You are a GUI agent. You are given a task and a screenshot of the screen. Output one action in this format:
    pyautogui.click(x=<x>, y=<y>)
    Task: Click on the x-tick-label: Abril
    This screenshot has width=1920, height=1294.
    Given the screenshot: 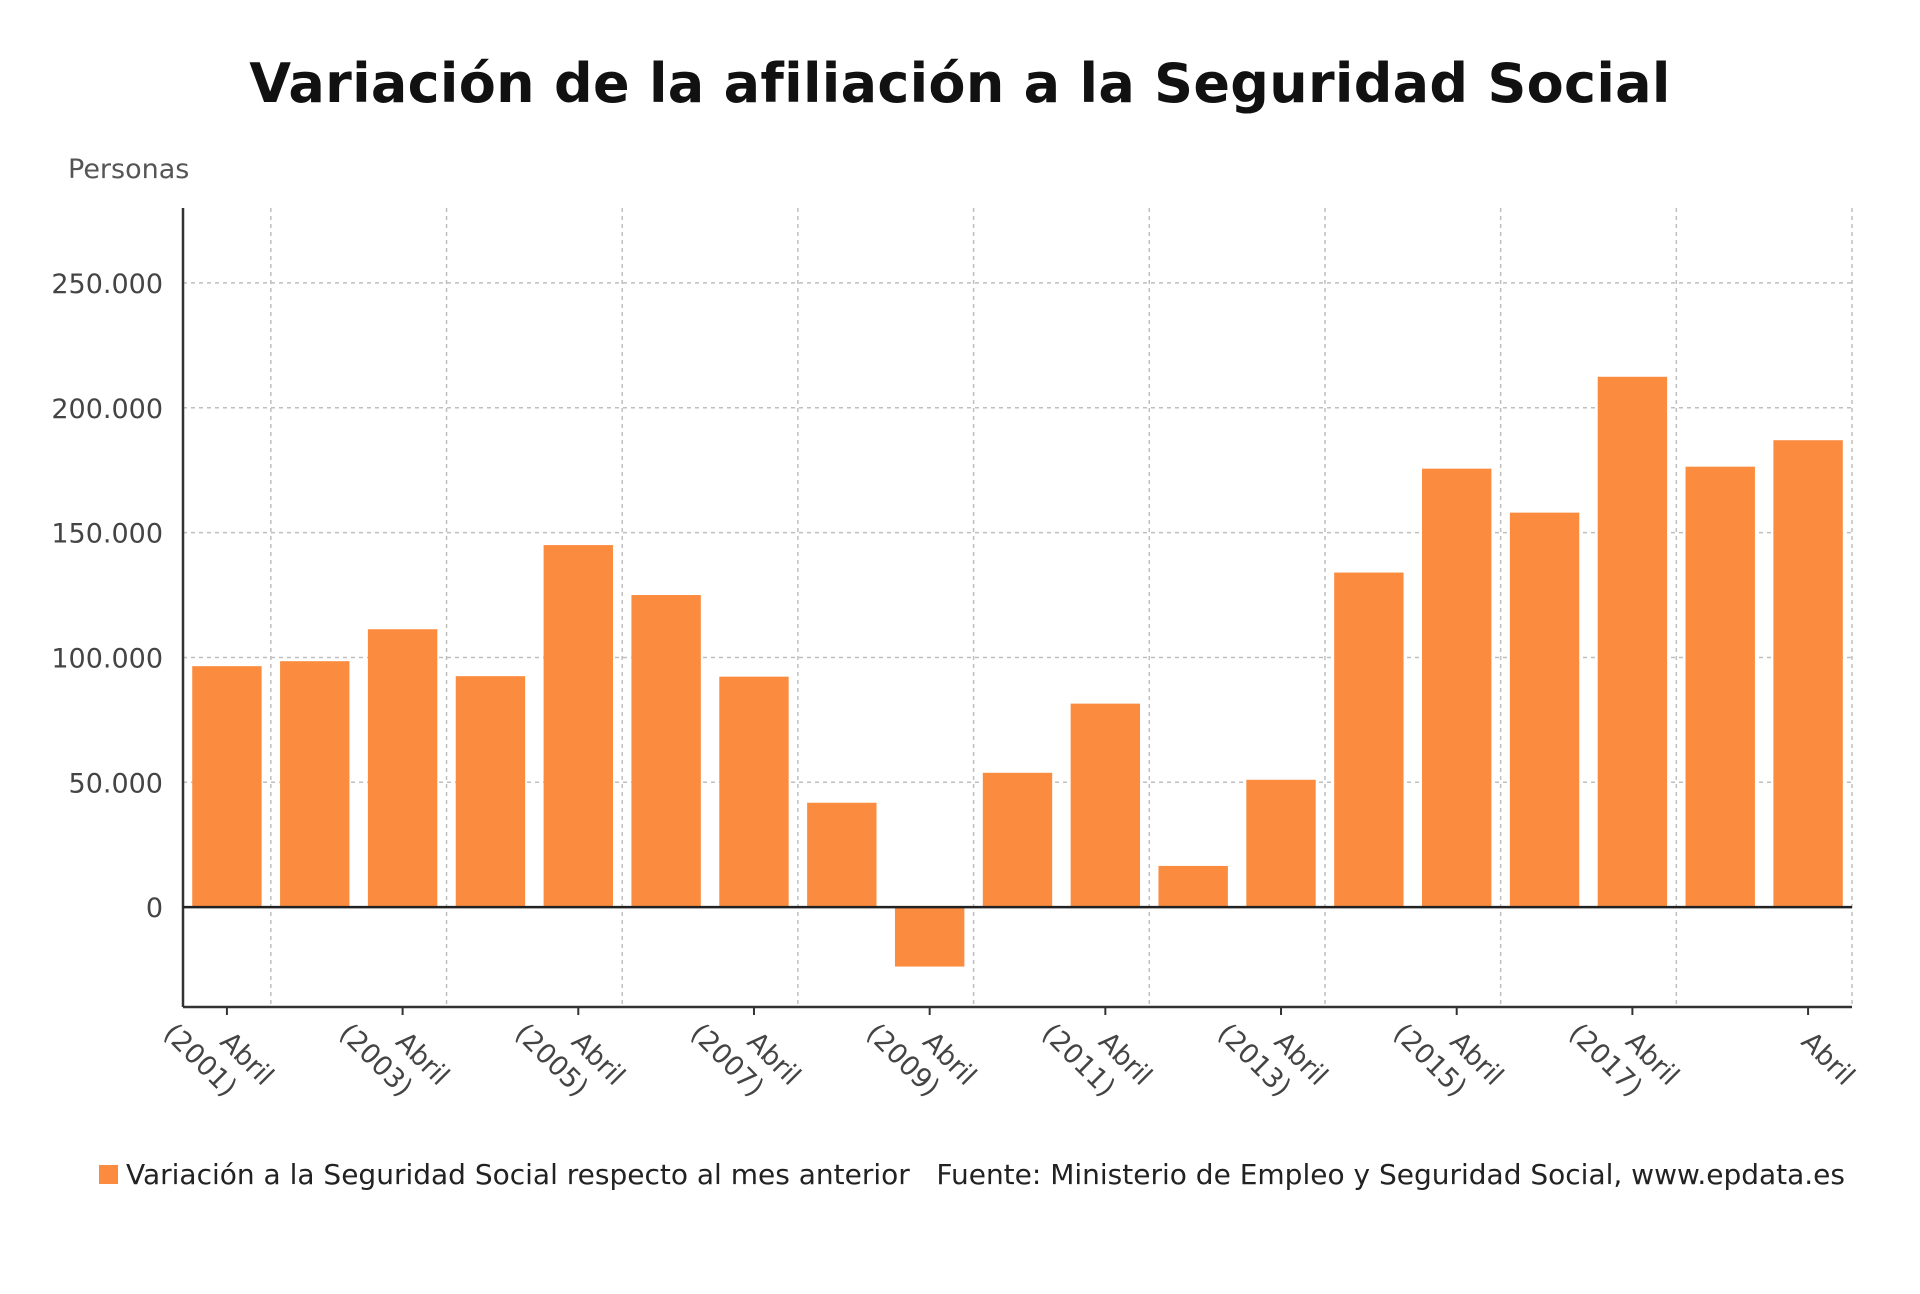 What is the action you would take?
    pyautogui.click(x=1828, y=1059)
    